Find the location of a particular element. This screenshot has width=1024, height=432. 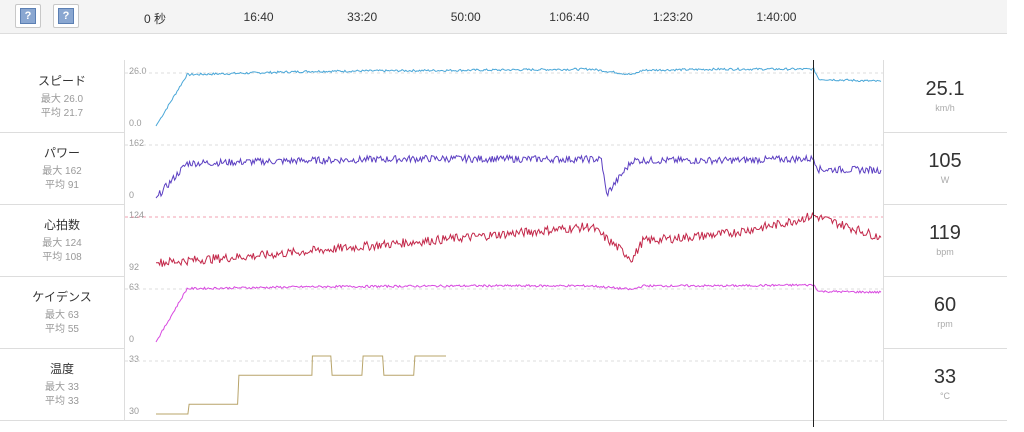

metric-label: 心拍数最大 124 平均 108 is located at coordinates (62, 234).